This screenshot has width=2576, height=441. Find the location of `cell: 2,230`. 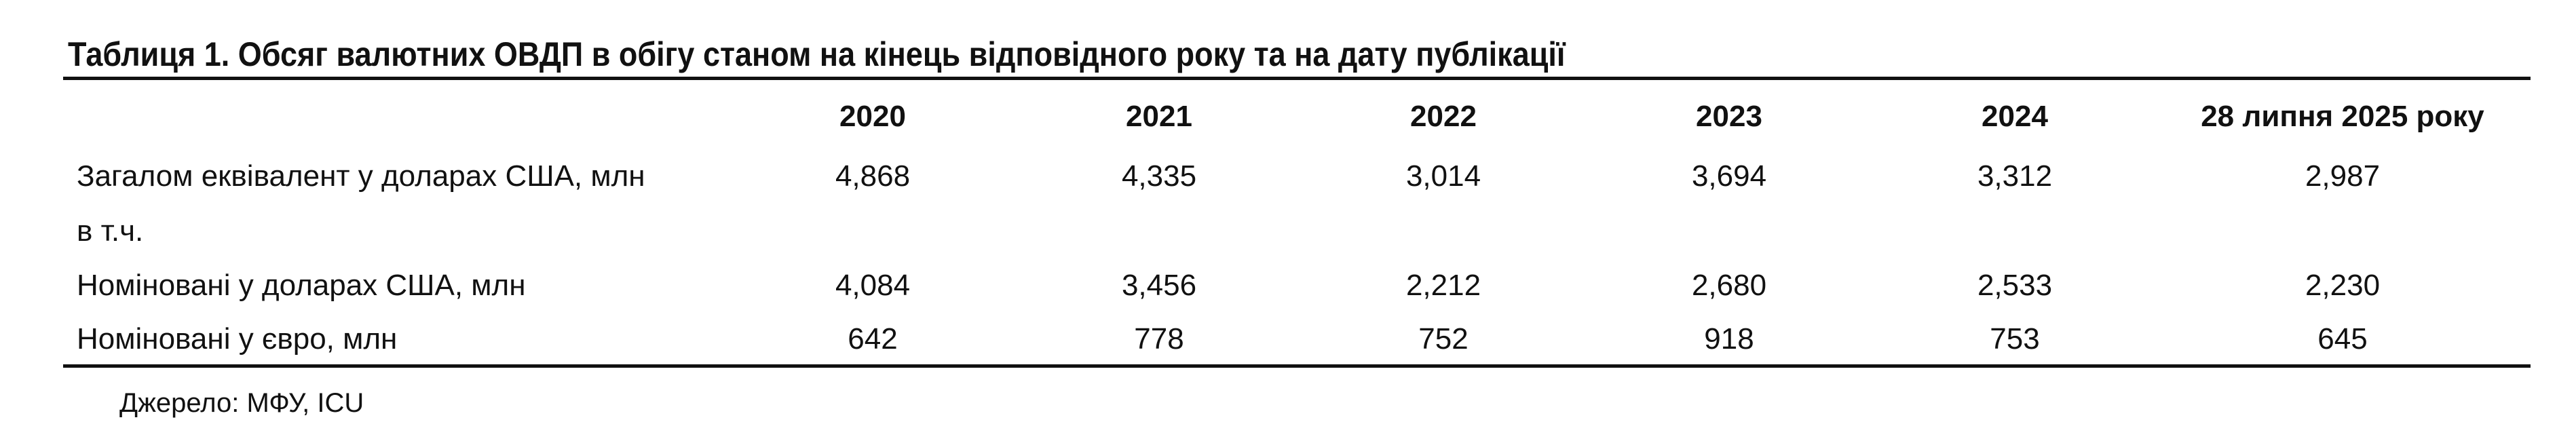

cell: 2,230 is located at coordinates (2343, 285).